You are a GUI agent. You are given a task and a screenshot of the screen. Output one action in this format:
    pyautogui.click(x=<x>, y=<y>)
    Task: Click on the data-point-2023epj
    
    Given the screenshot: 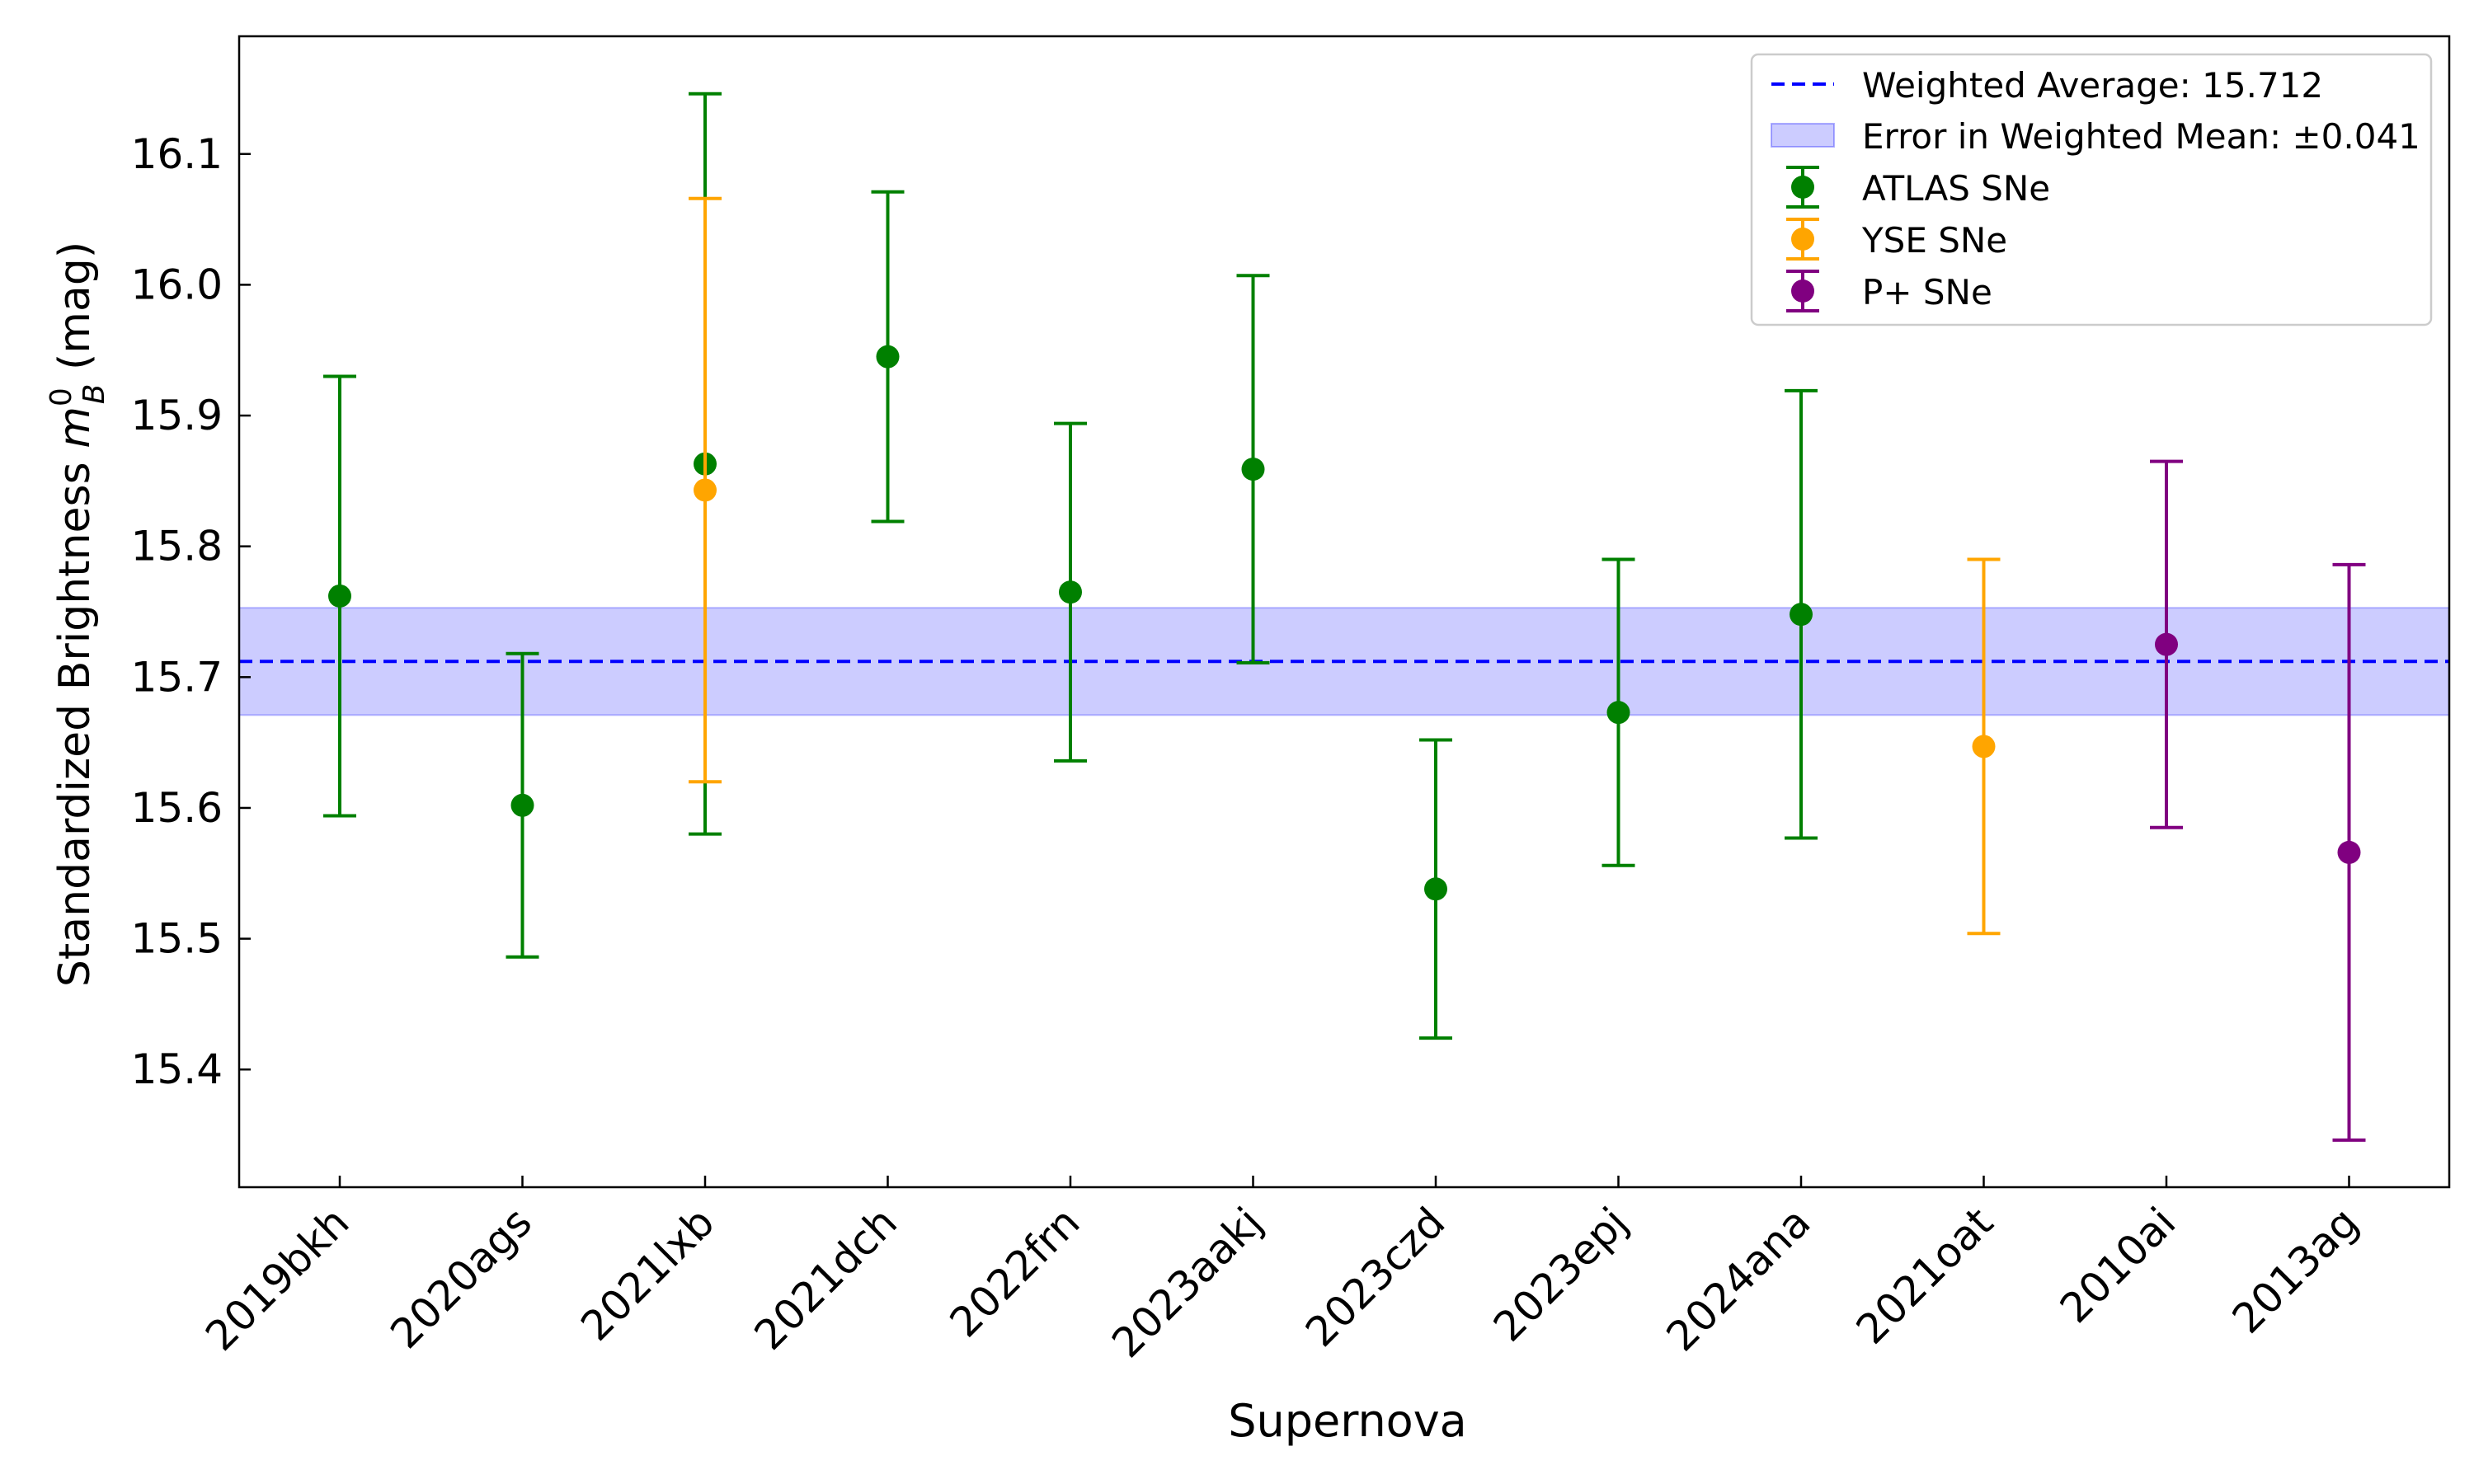 What is the action you would take?
    pyautogui.click(x=1618, y=712)
    